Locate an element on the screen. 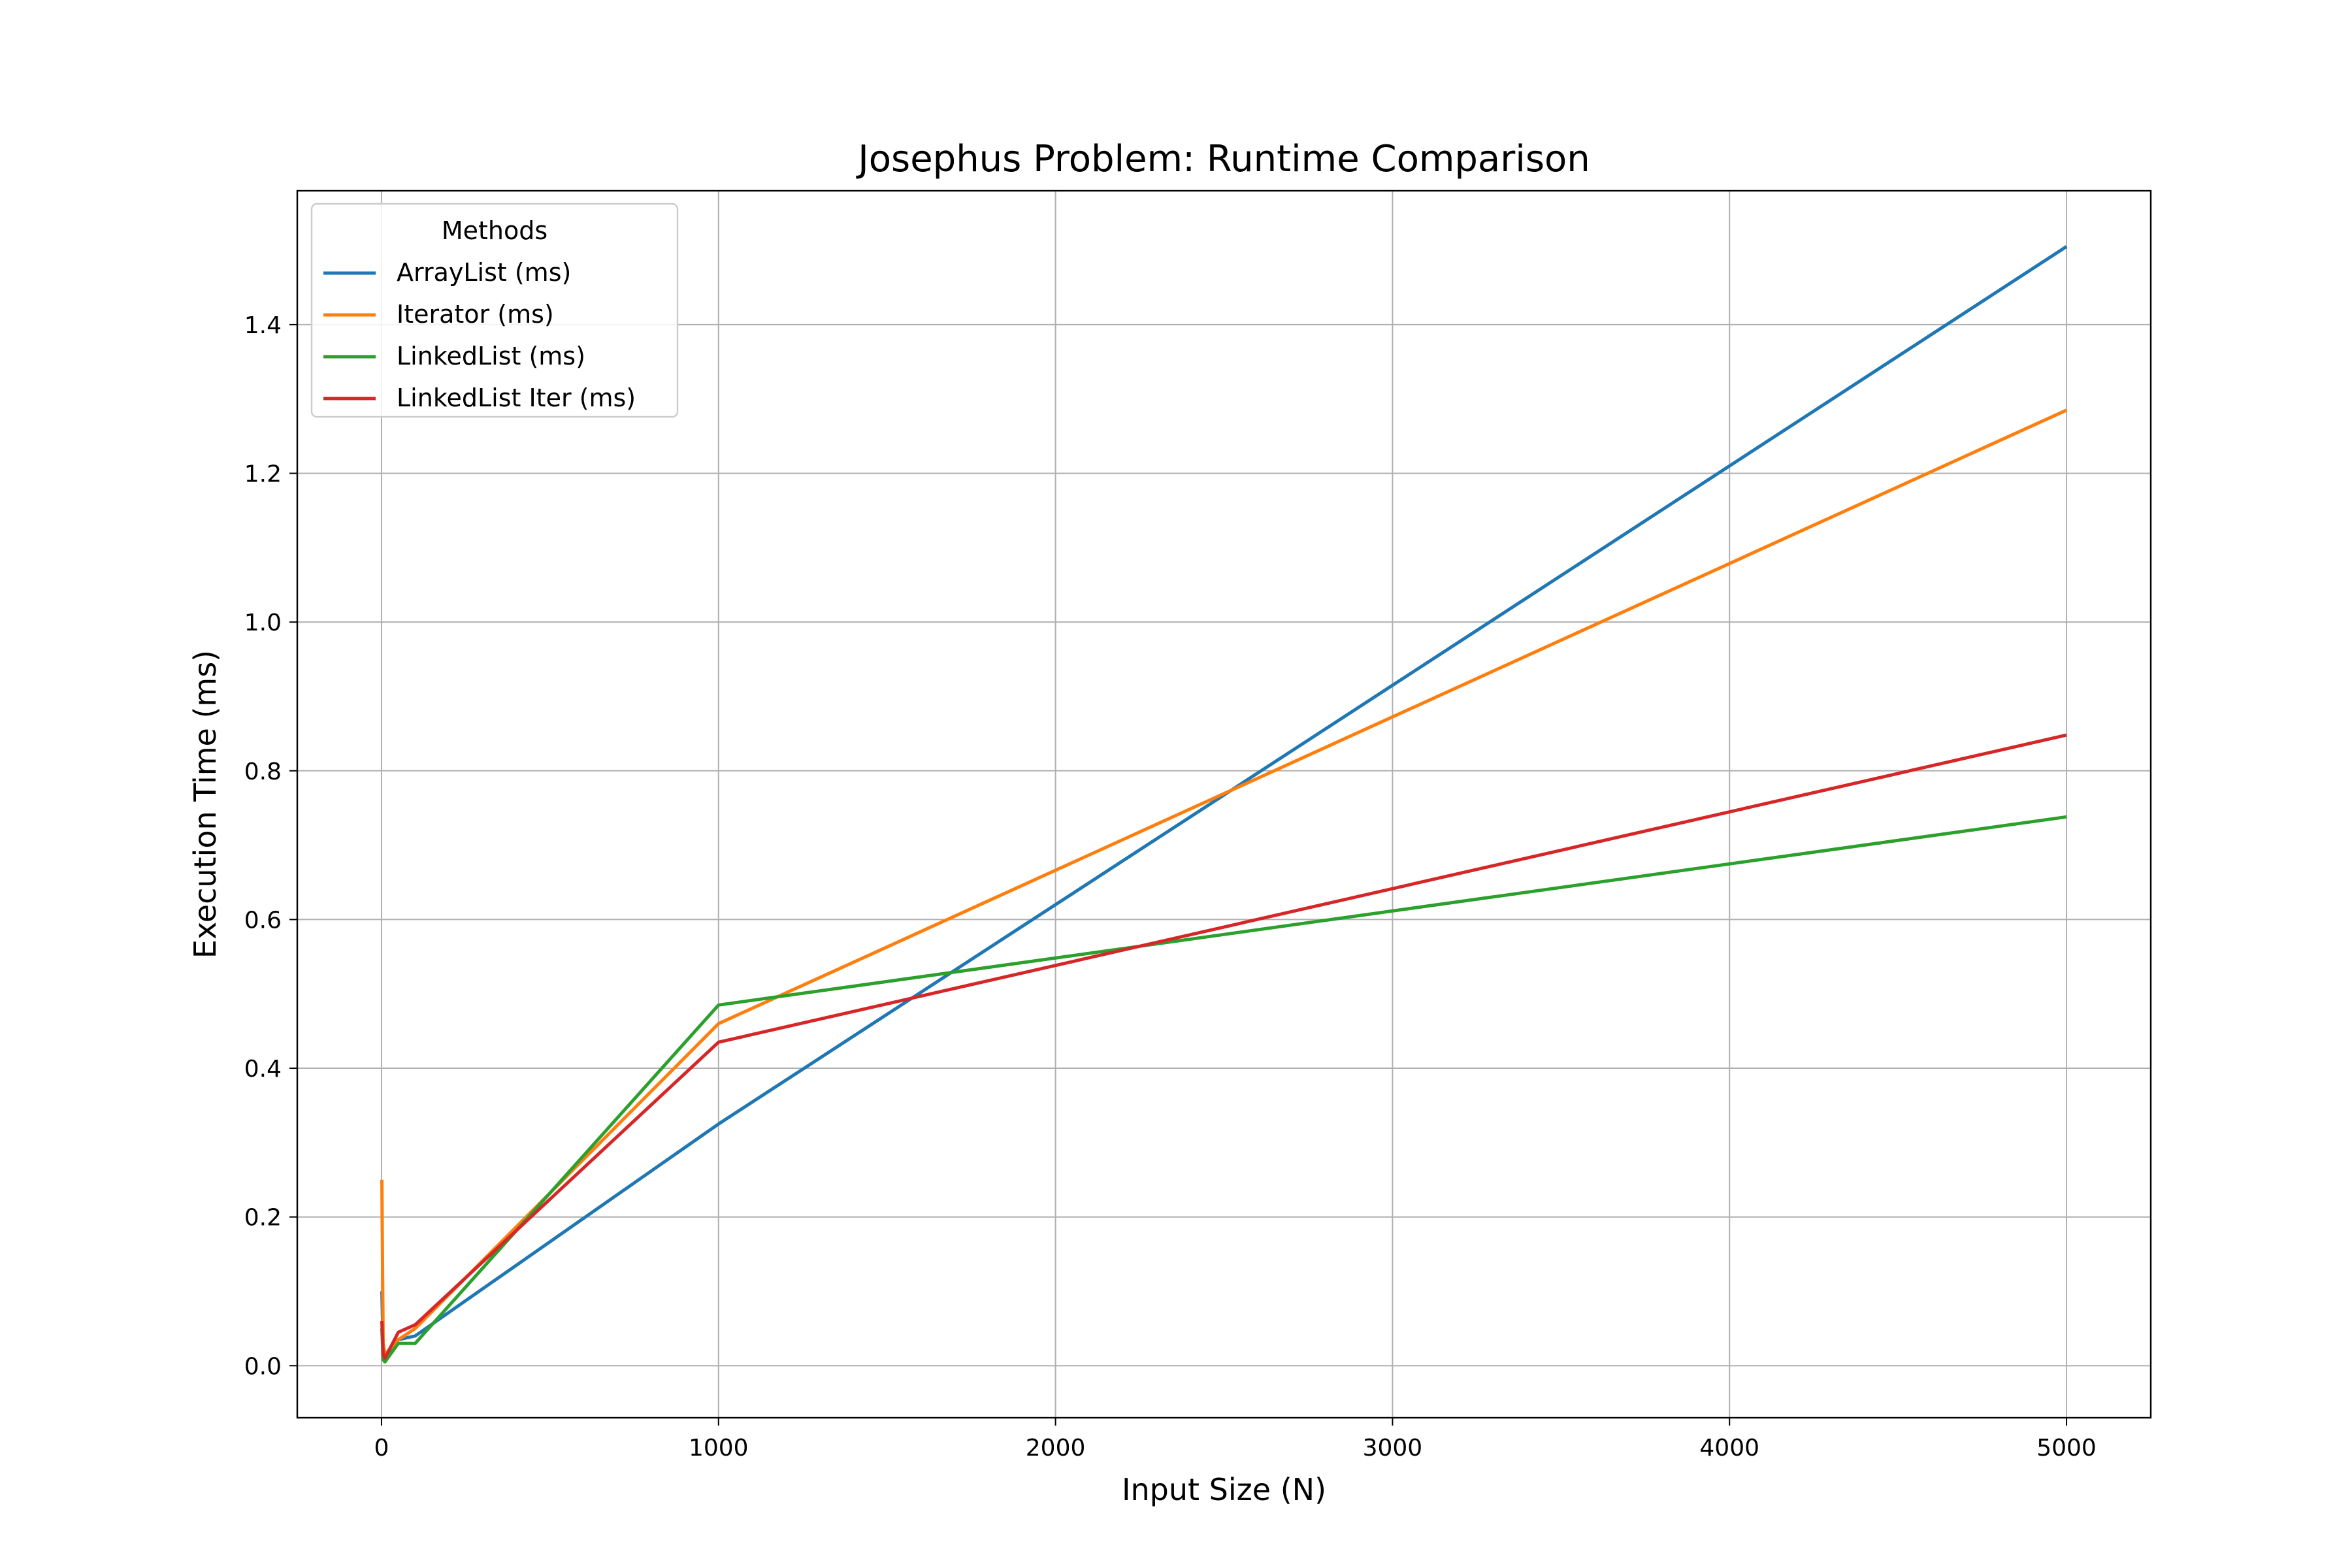 The width and height of the screenshot is (2352, 1568). y-tick-label: 1.0 is located at coordinates (263, 623).